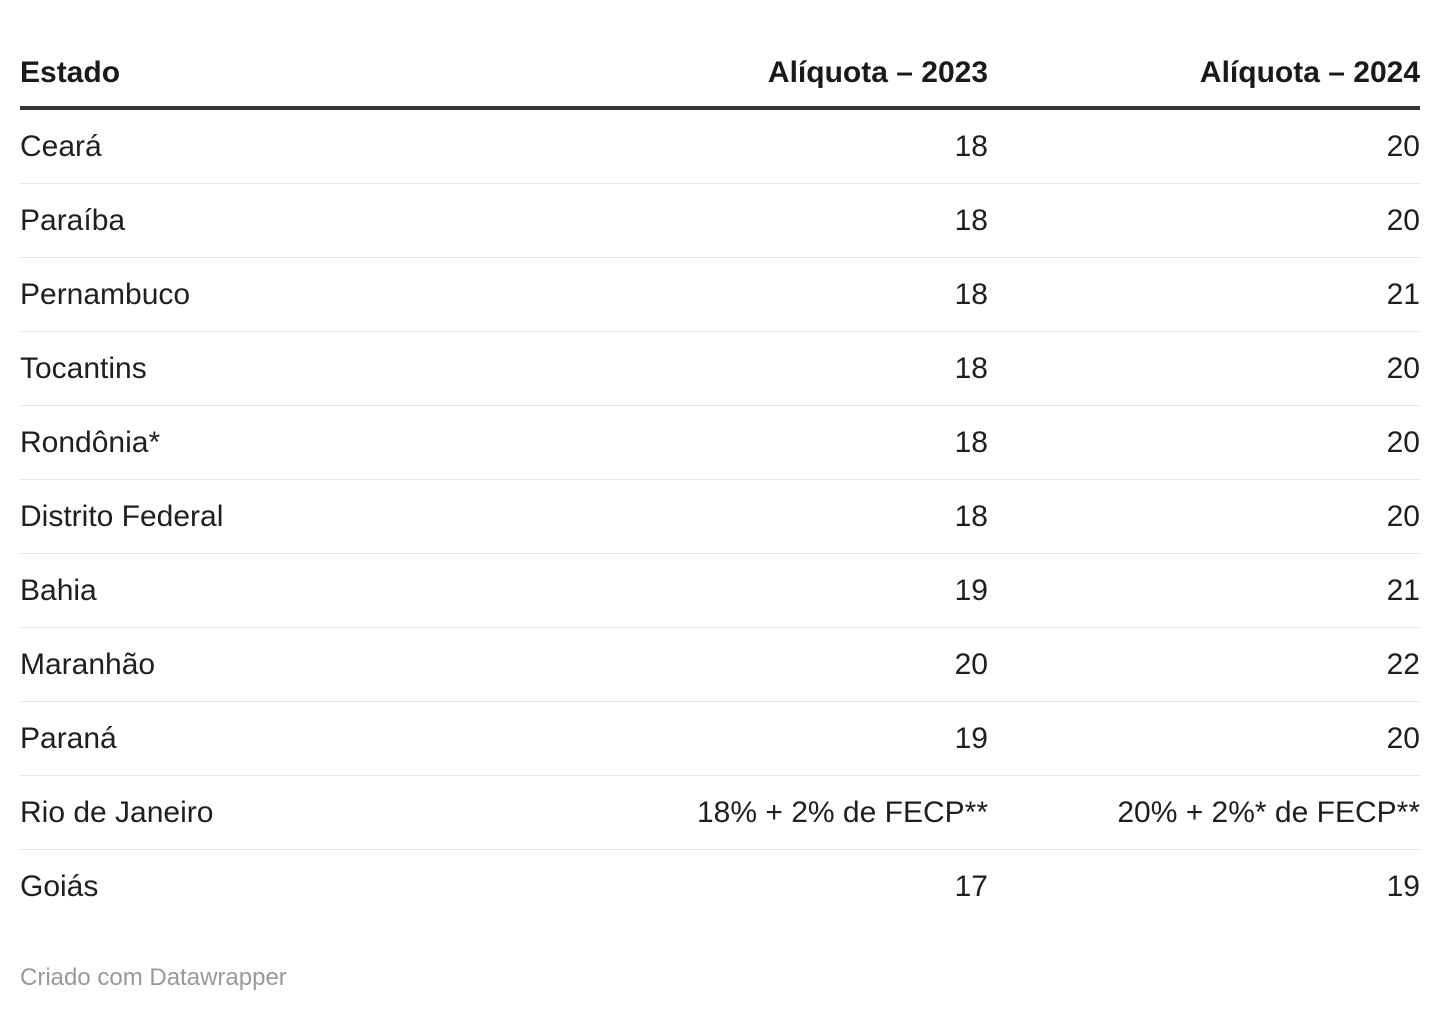  I want to click on table-row: Paraíba 18 20, so click(720, 220).